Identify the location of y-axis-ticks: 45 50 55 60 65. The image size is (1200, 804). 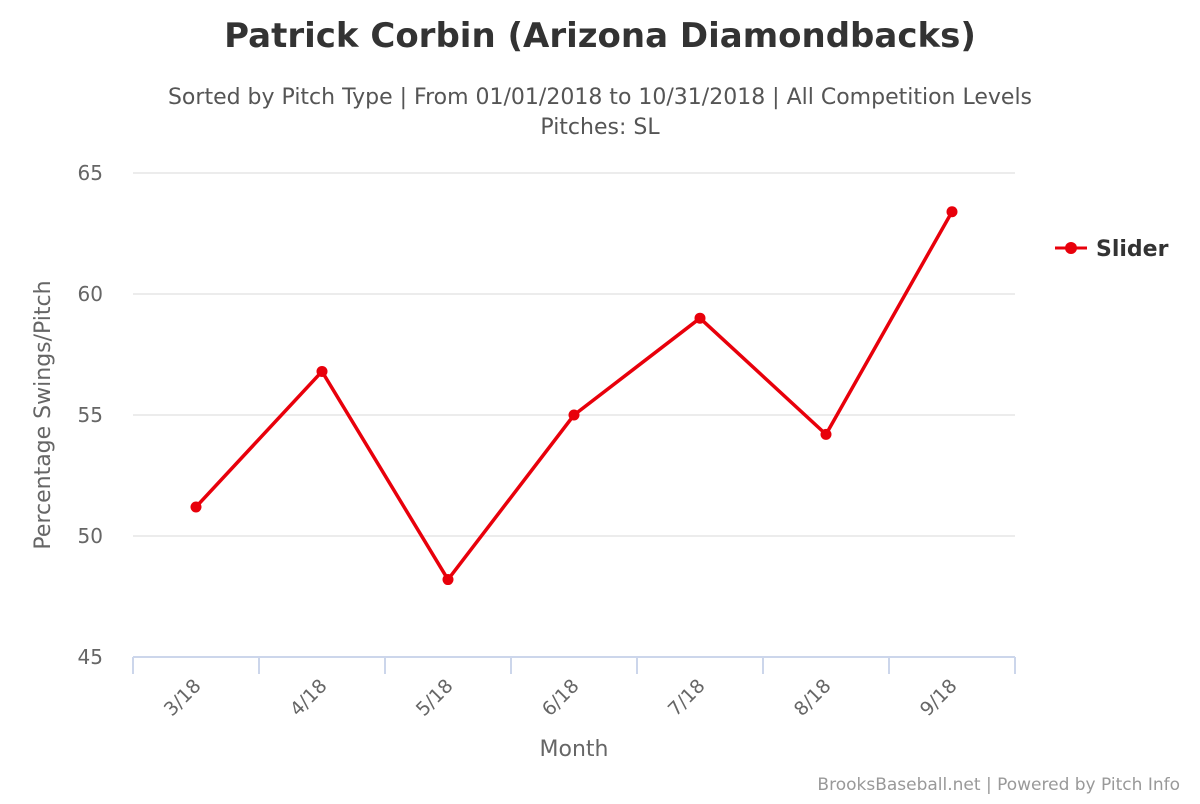
(90, 415).